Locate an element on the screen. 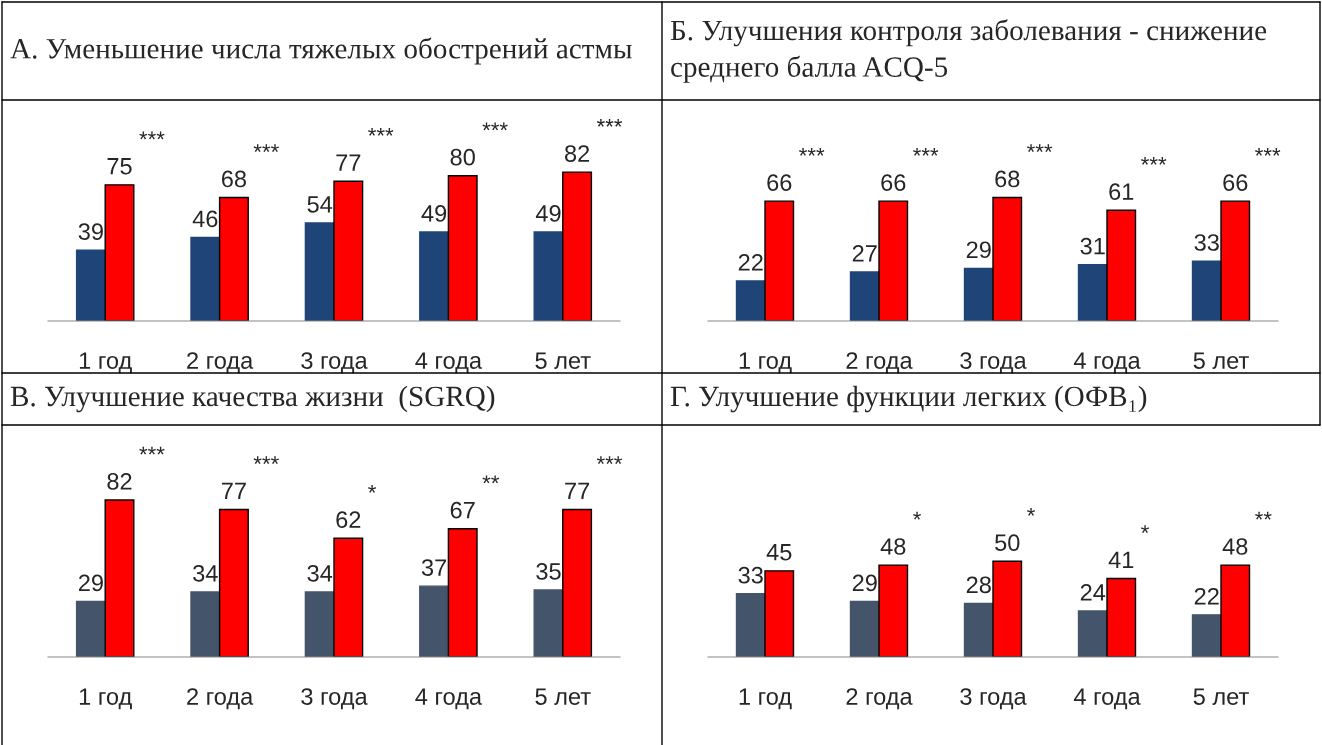  data-label: 62 is located at coordinates (348, 520).